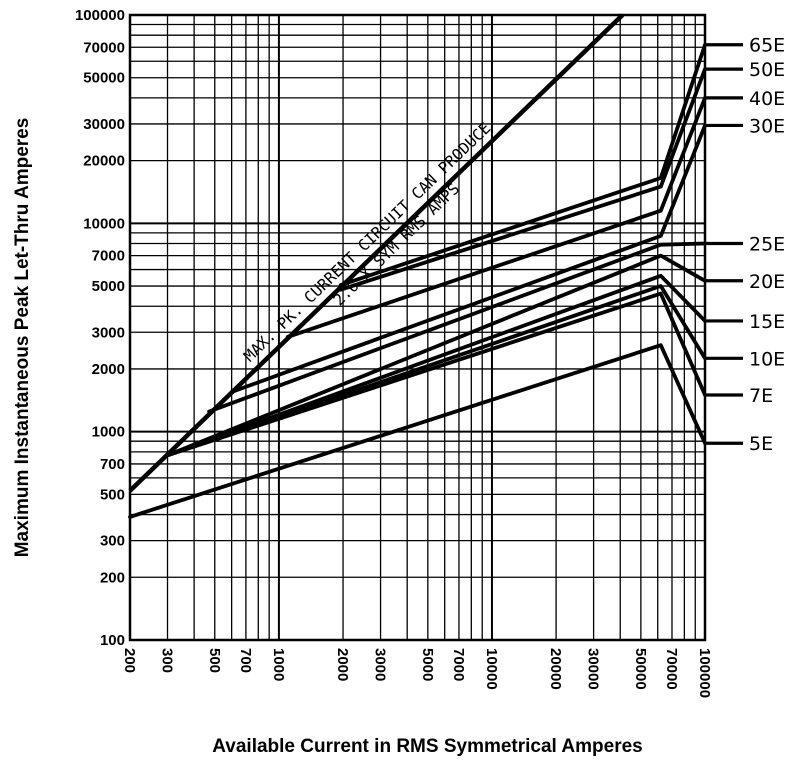 This screenshot has width=805, height=760. Describe the element at coordinates (704, 673) in the screenshot. I see `x-tick-label: 100000` at that location.